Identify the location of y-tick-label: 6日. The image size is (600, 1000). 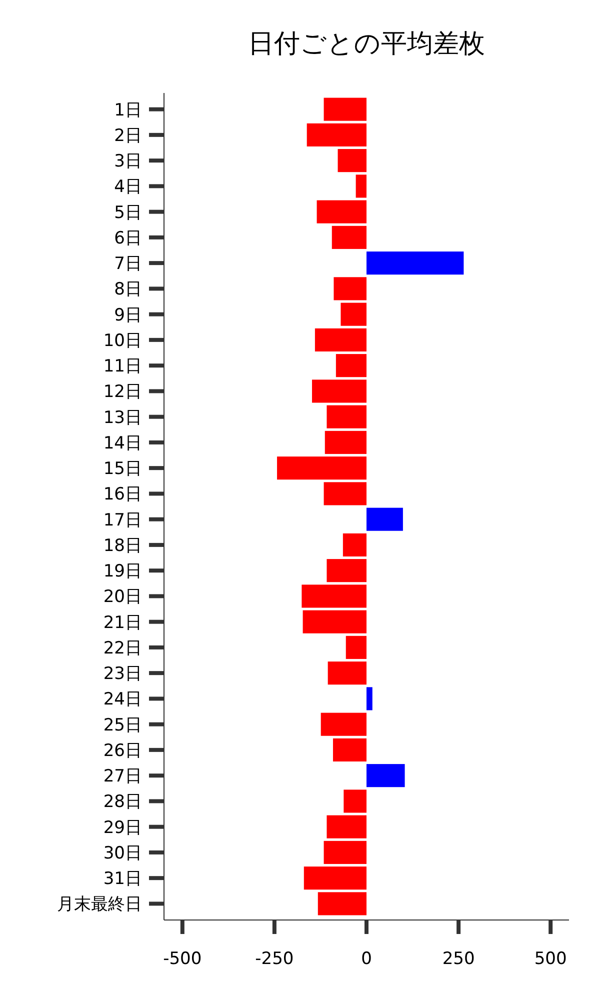
(128, 238).